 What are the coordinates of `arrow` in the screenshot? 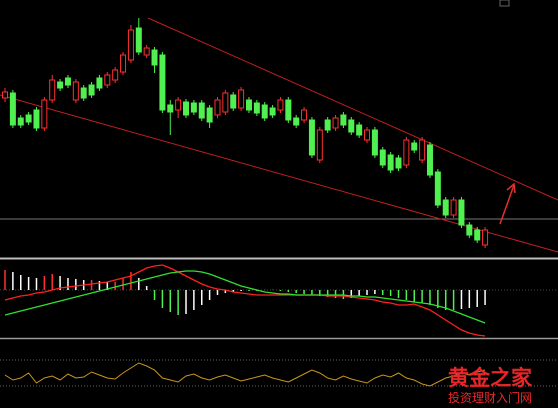 It's located at (507, 204).